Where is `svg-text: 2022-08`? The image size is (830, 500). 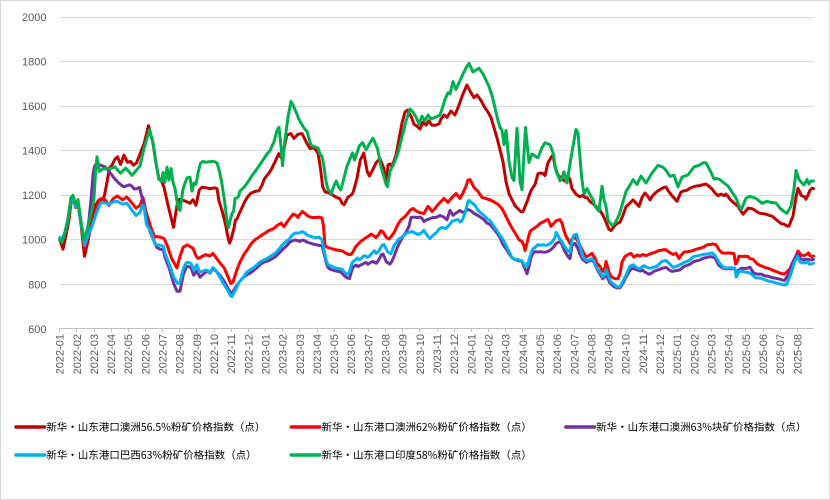 svg-text: 2022-08 is located at coordinates (181, 354).